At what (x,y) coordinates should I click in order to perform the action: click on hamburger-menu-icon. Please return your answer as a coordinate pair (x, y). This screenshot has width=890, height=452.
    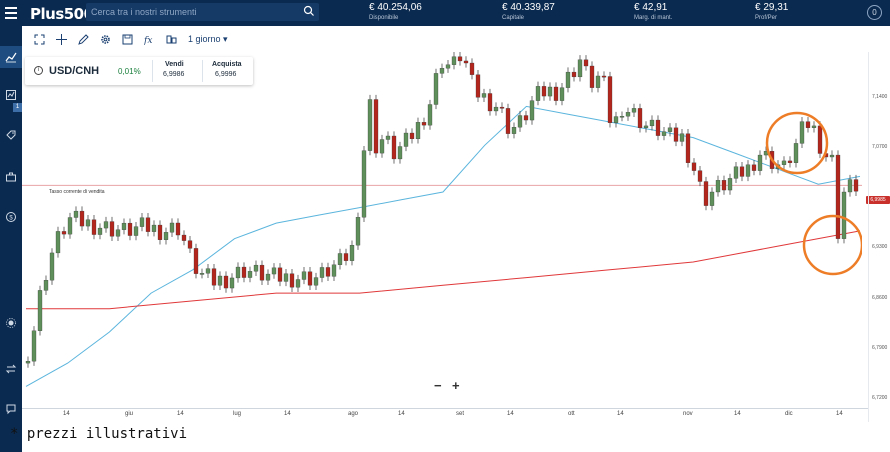
    Looking at the image, I should click on (11, 13).